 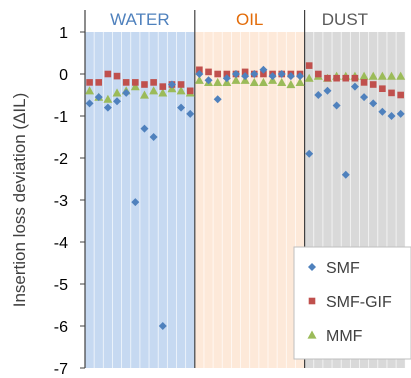 I want to click on y-tick-label: -6, so click(x=61, y=327).